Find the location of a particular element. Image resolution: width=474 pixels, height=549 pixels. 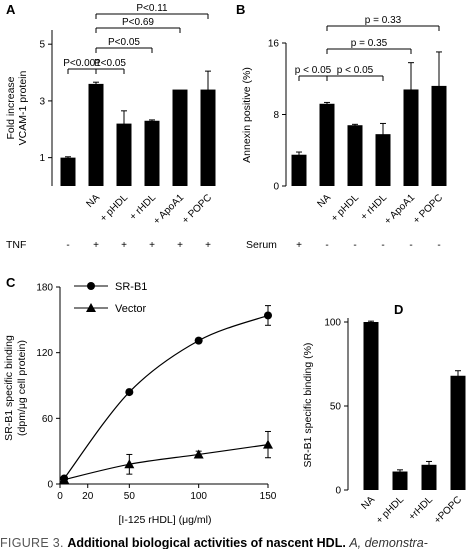

panel-c-x-label: [I-125 rHDL] (μg/ml) is located at coordinates (165, 520).